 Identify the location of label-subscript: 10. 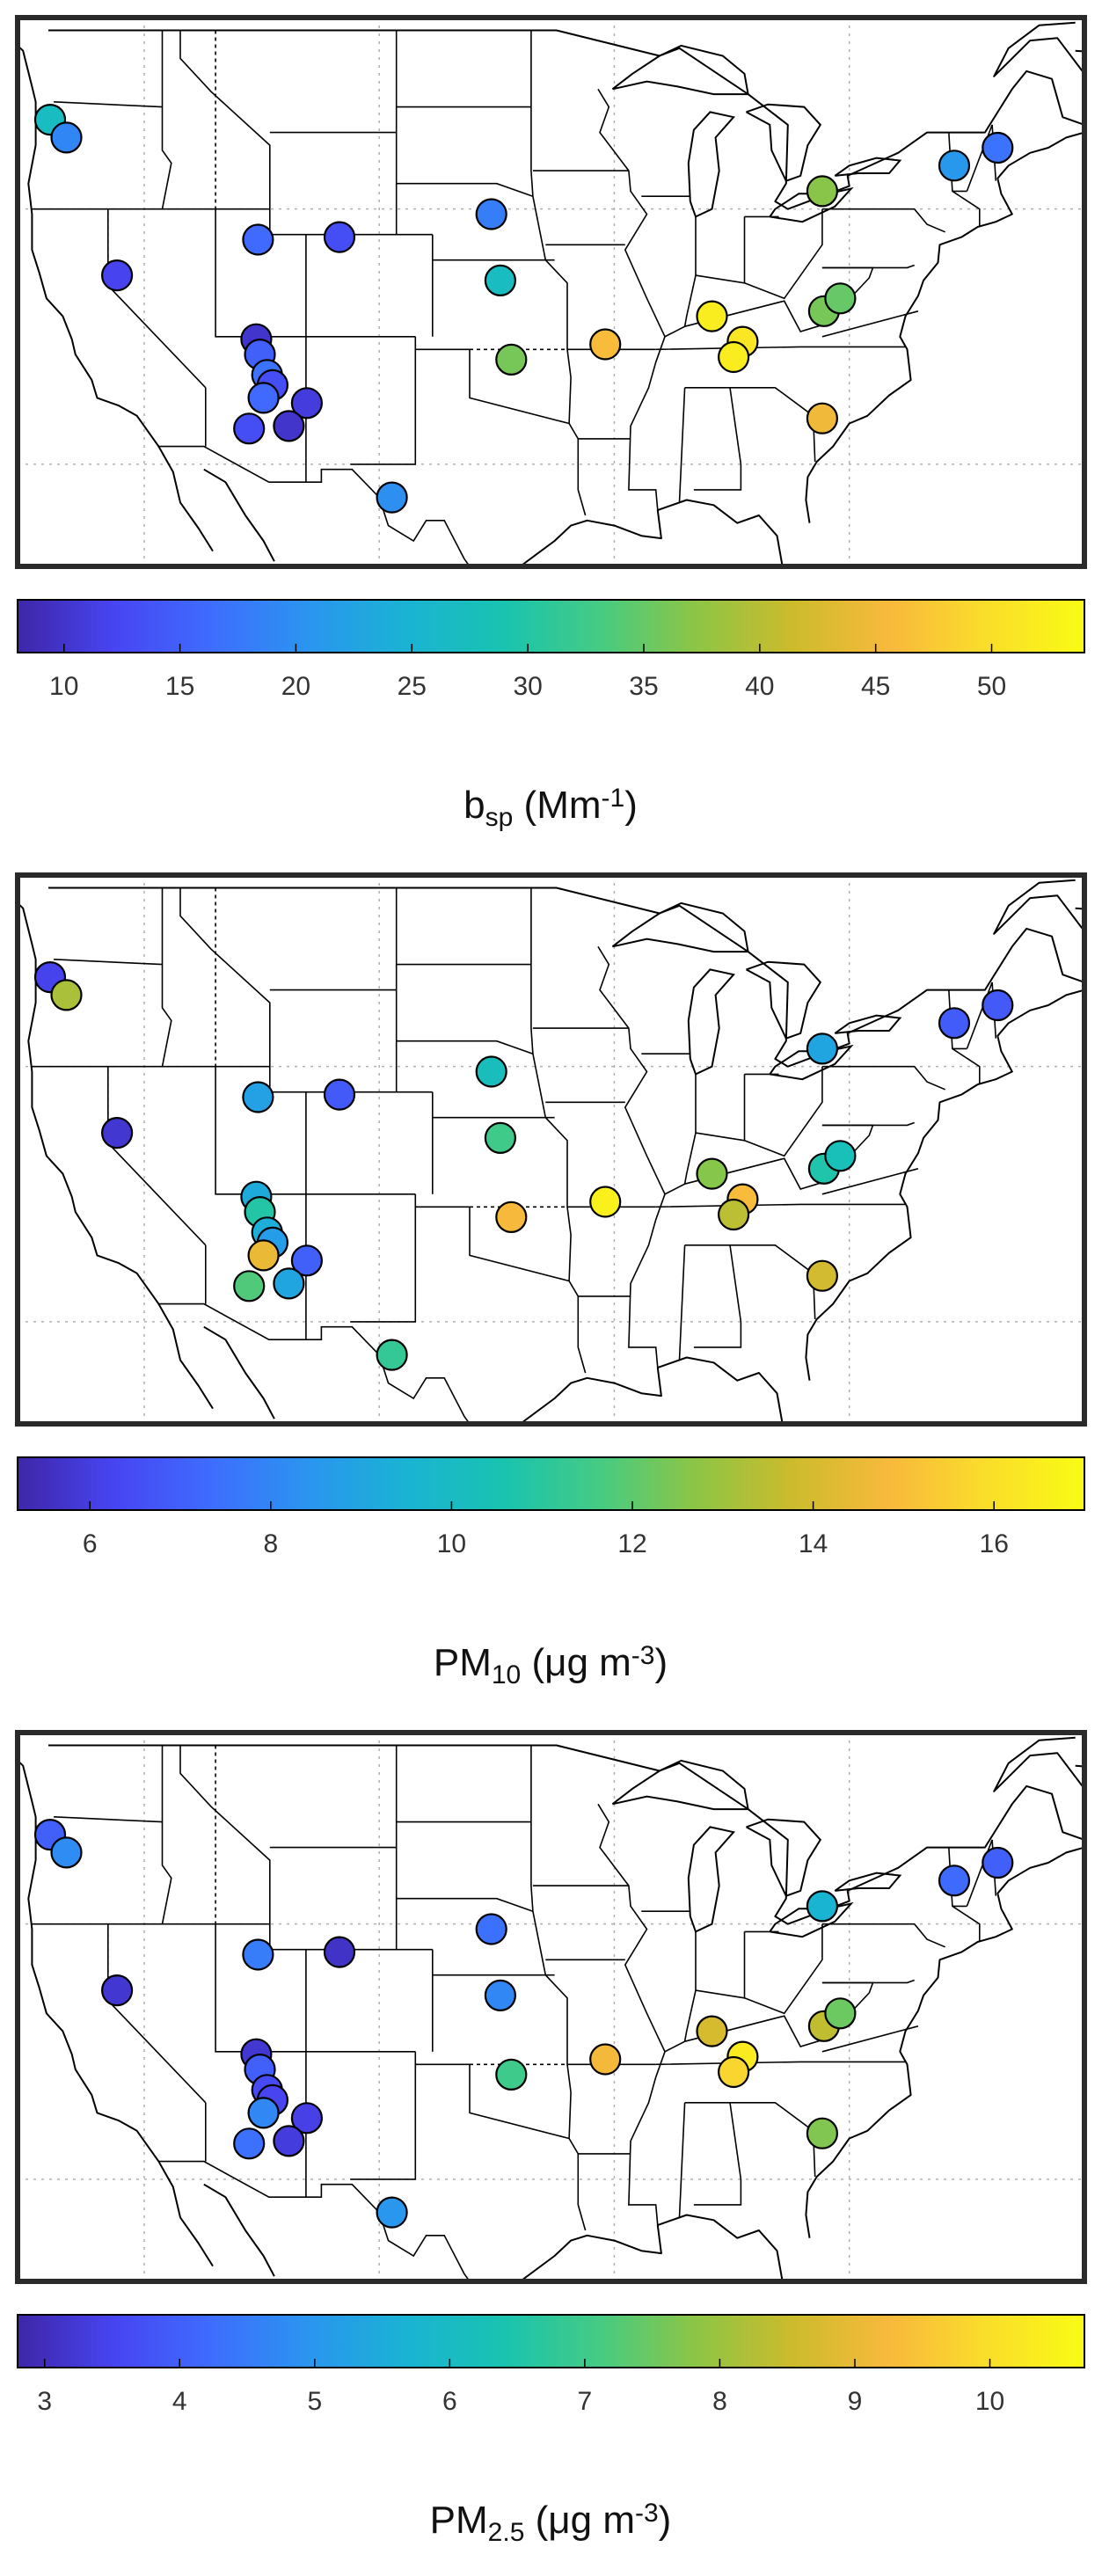
(507, 1674).